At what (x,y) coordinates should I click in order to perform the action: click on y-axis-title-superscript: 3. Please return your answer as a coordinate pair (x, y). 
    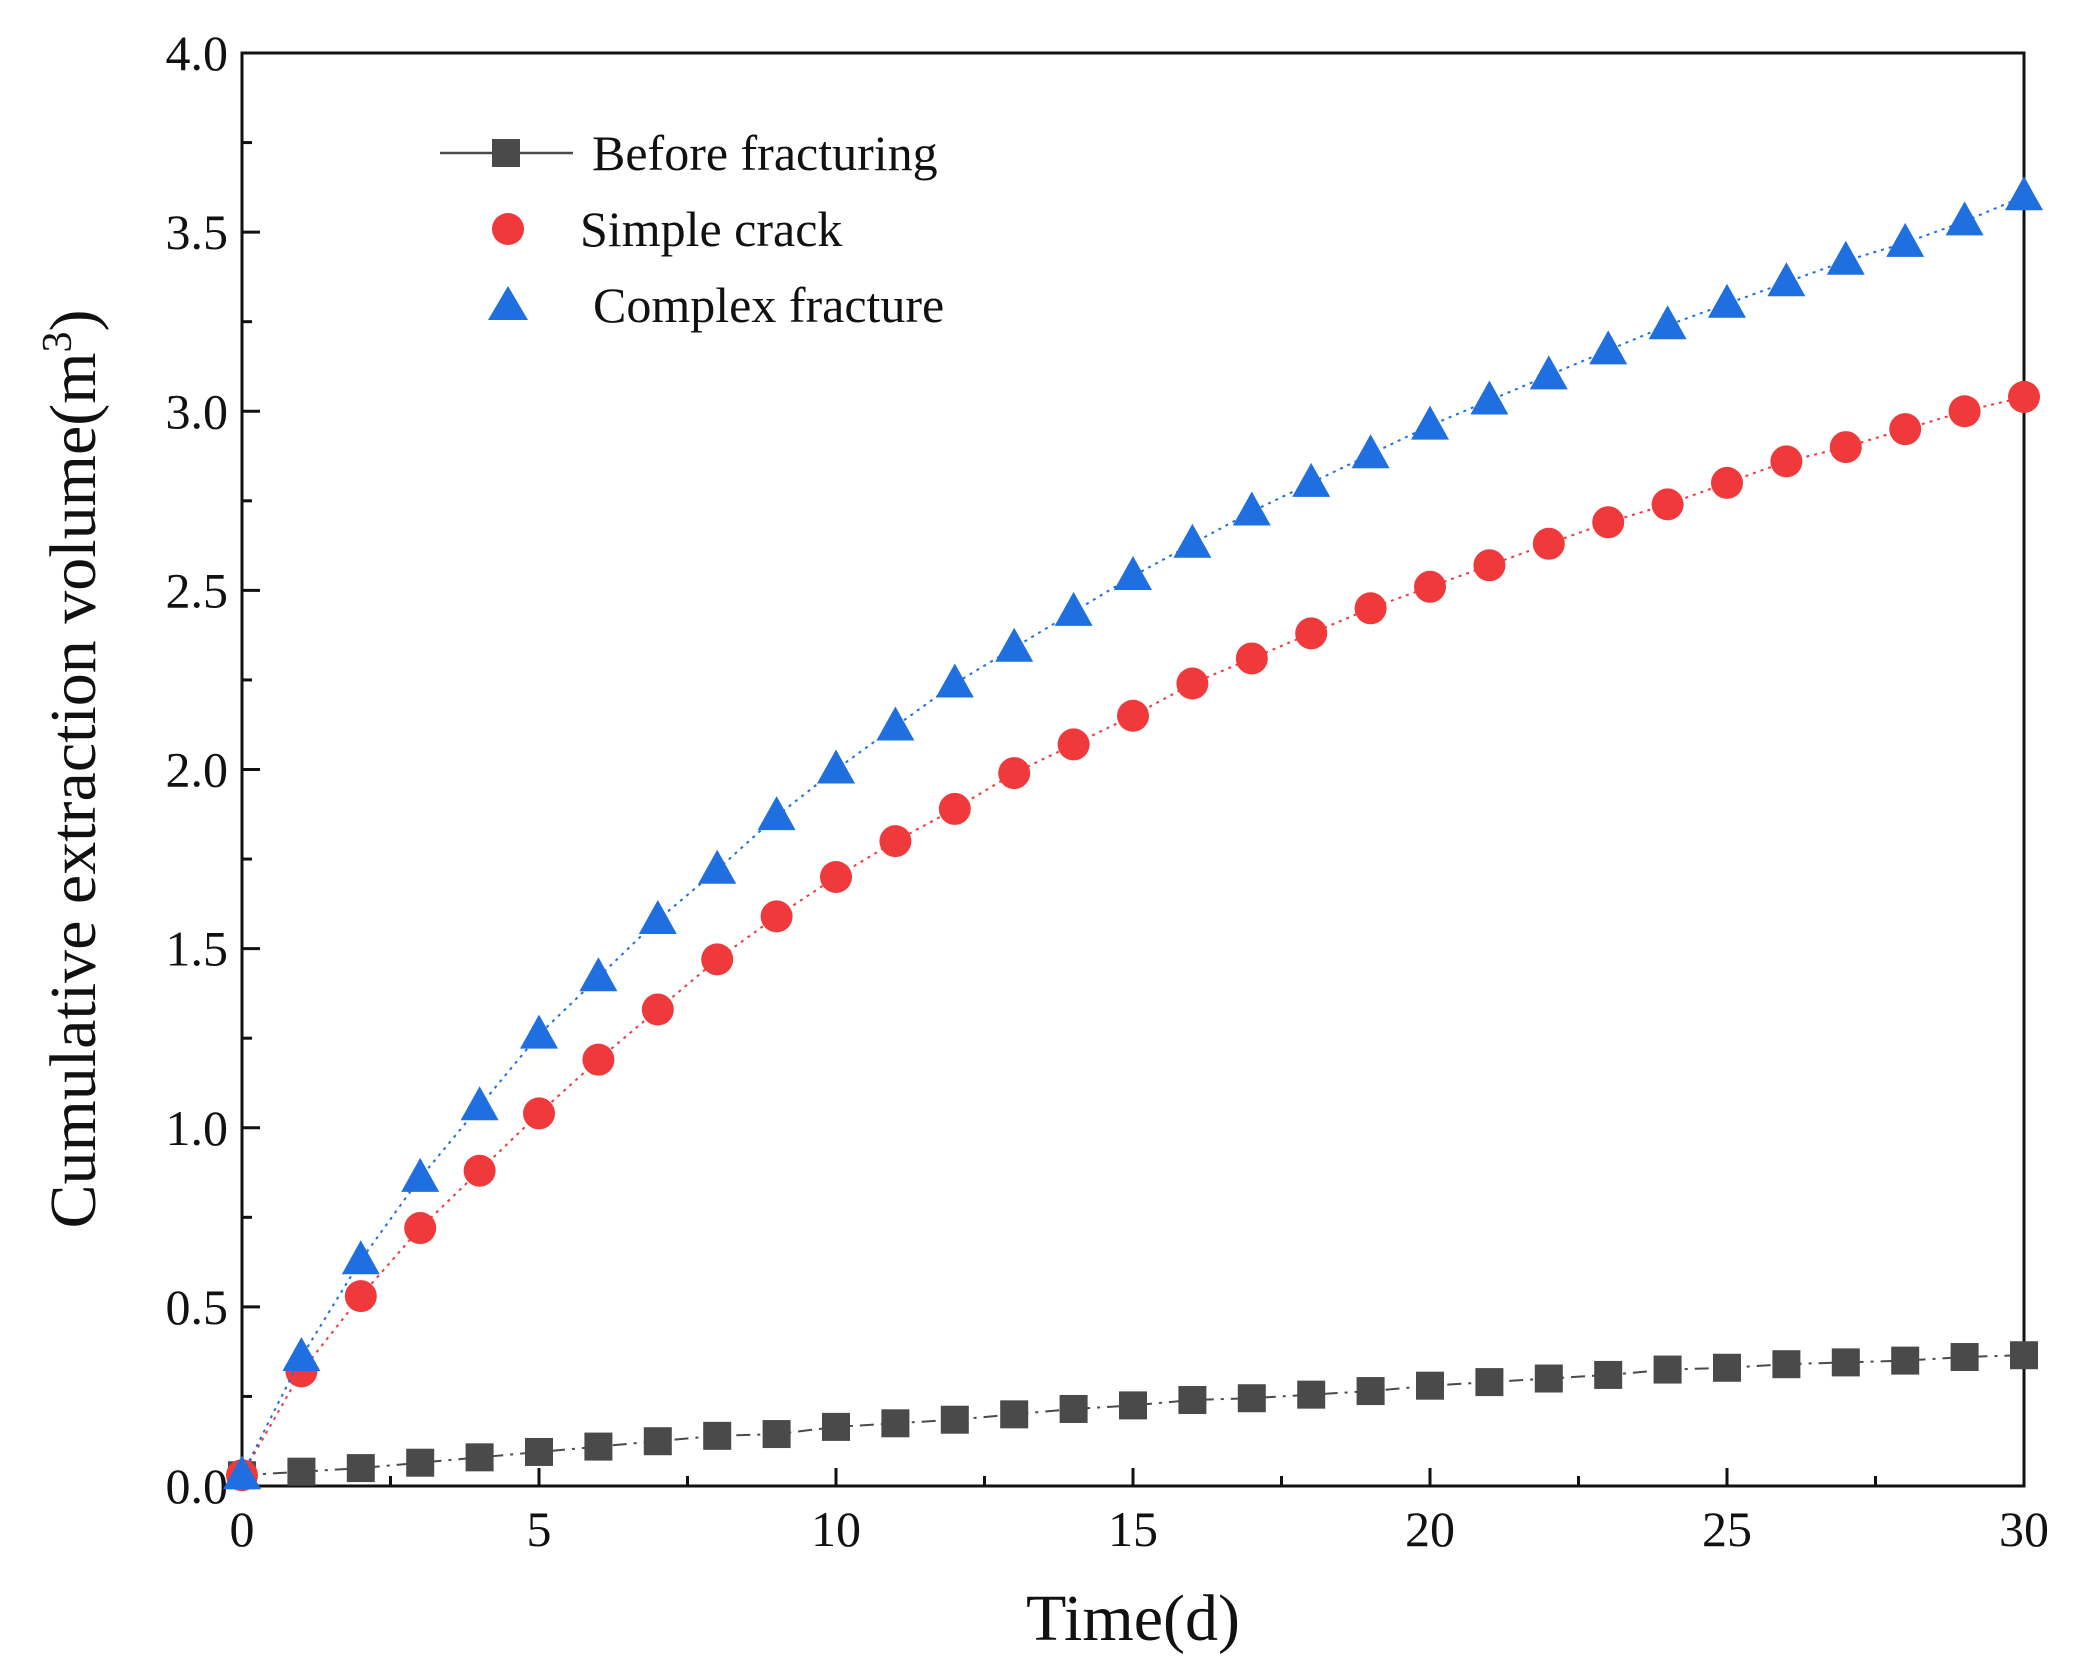
    Looking at the image, I should click on (58, 341).